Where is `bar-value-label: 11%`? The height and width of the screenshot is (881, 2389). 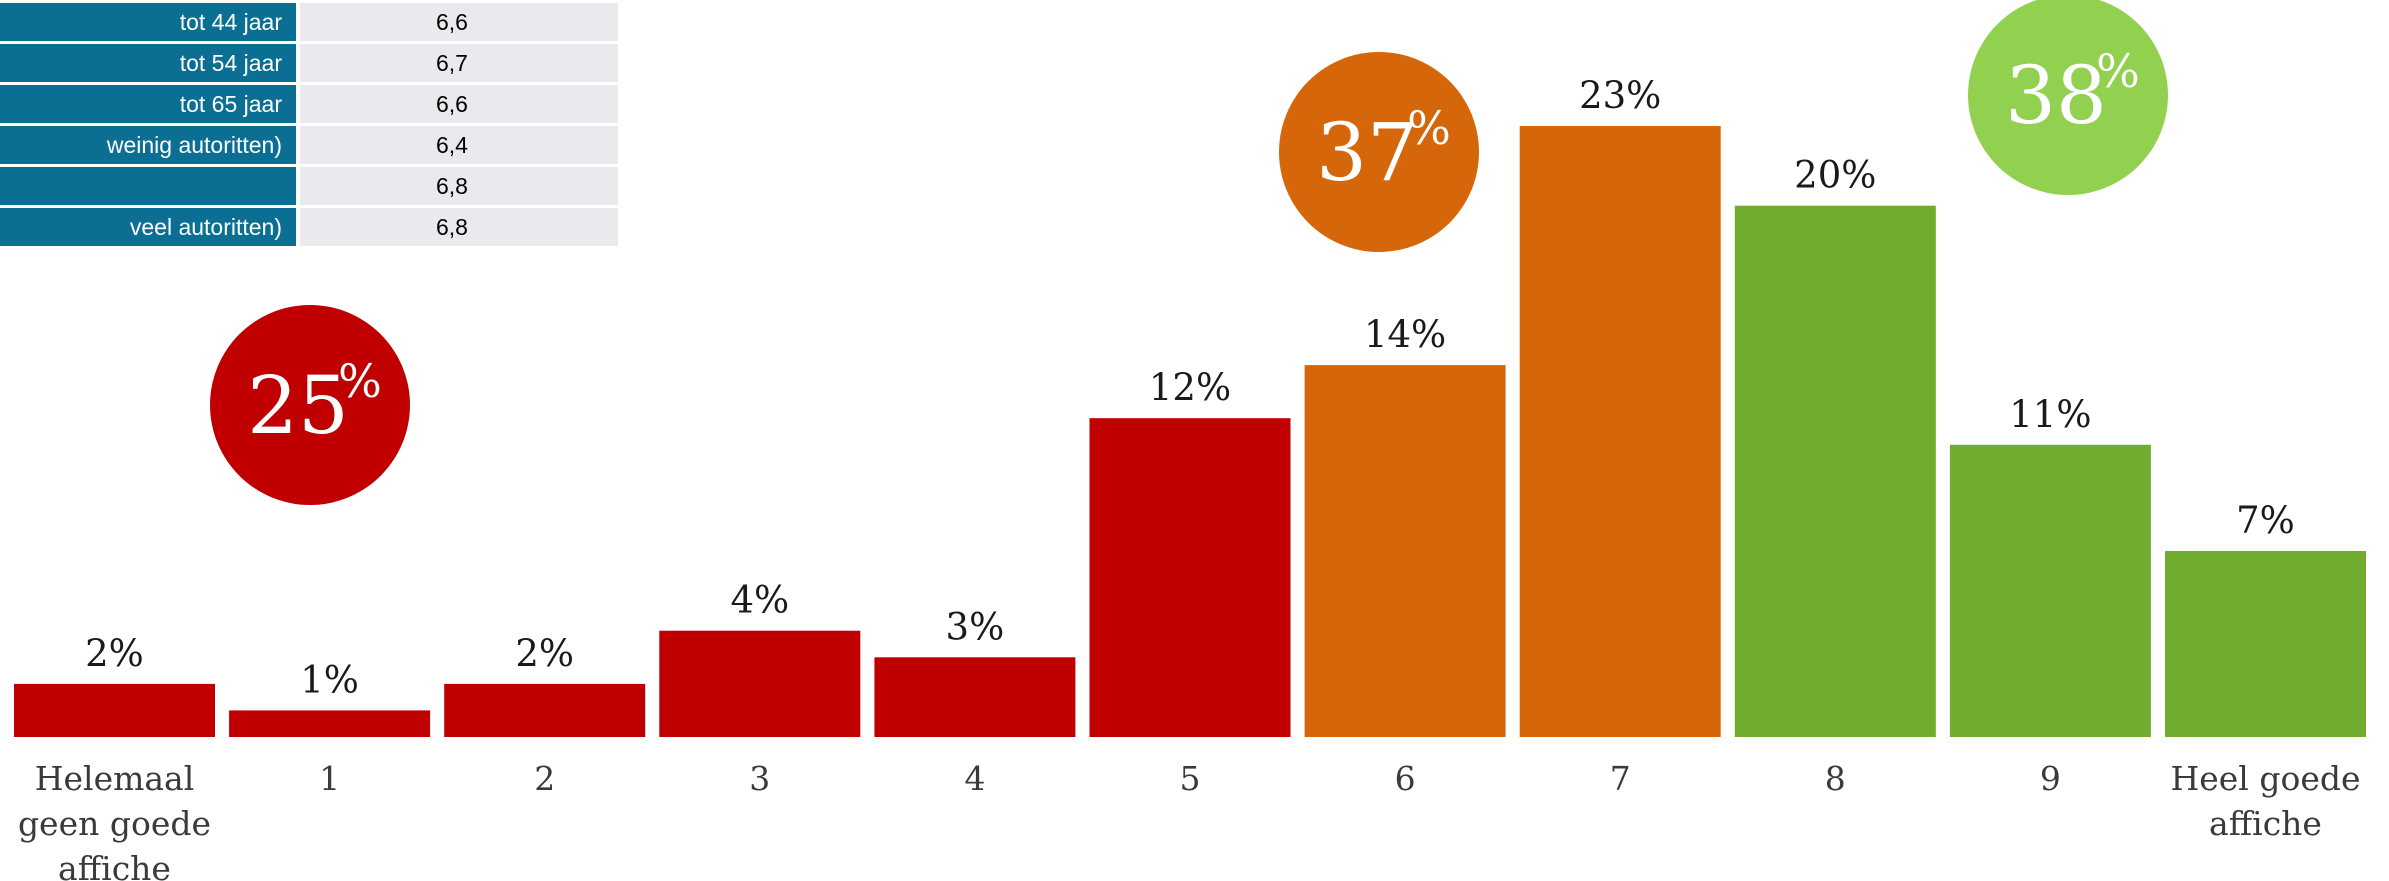
bar-value-label: 11% is located at coordinates (2050, 414).